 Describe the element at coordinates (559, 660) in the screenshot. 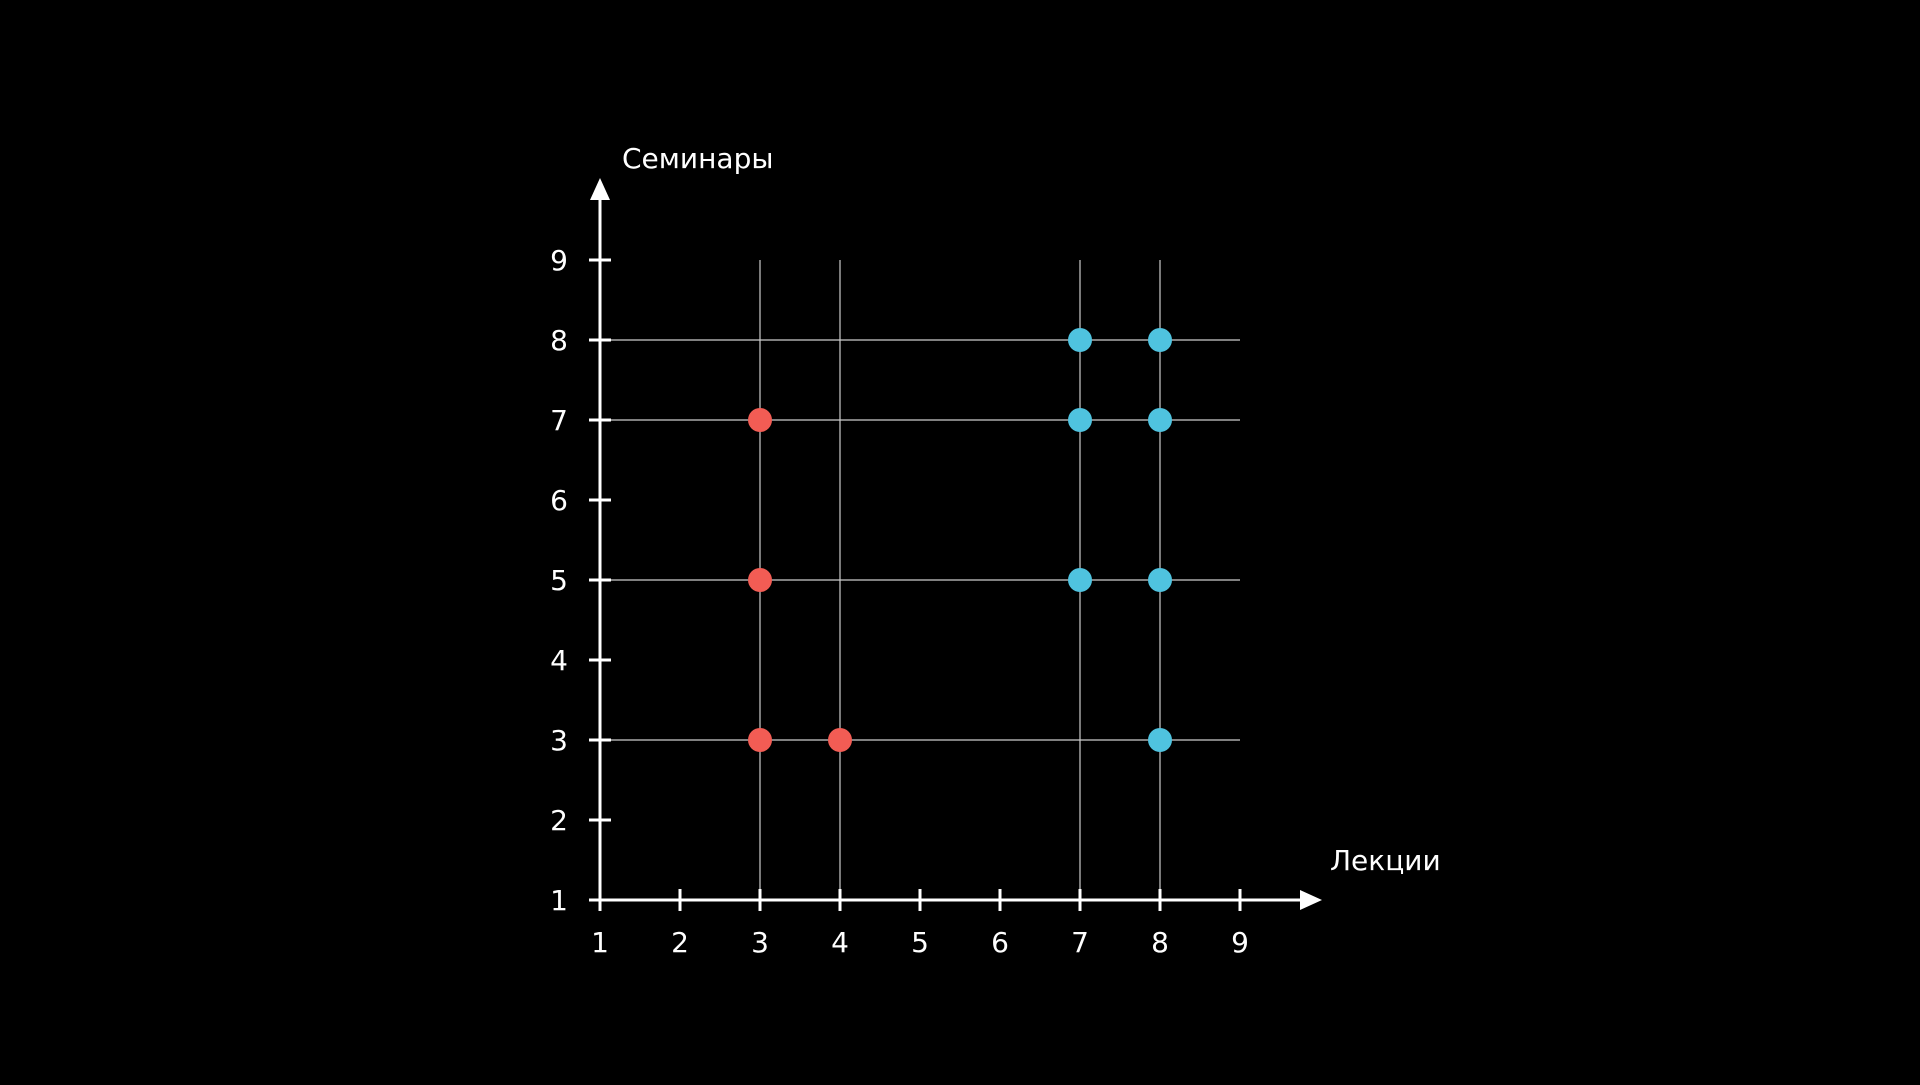

I see `y-tick-label: 4` at that location.